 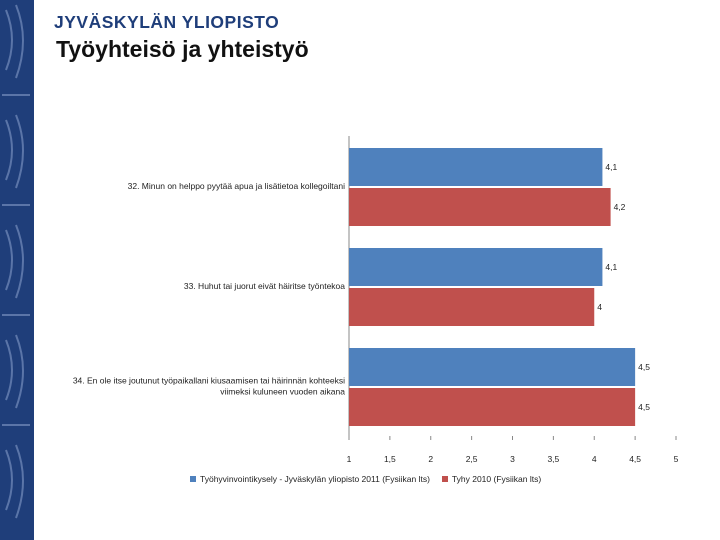 I want to click on university-logo-pattern, so click(x=16, y=261).